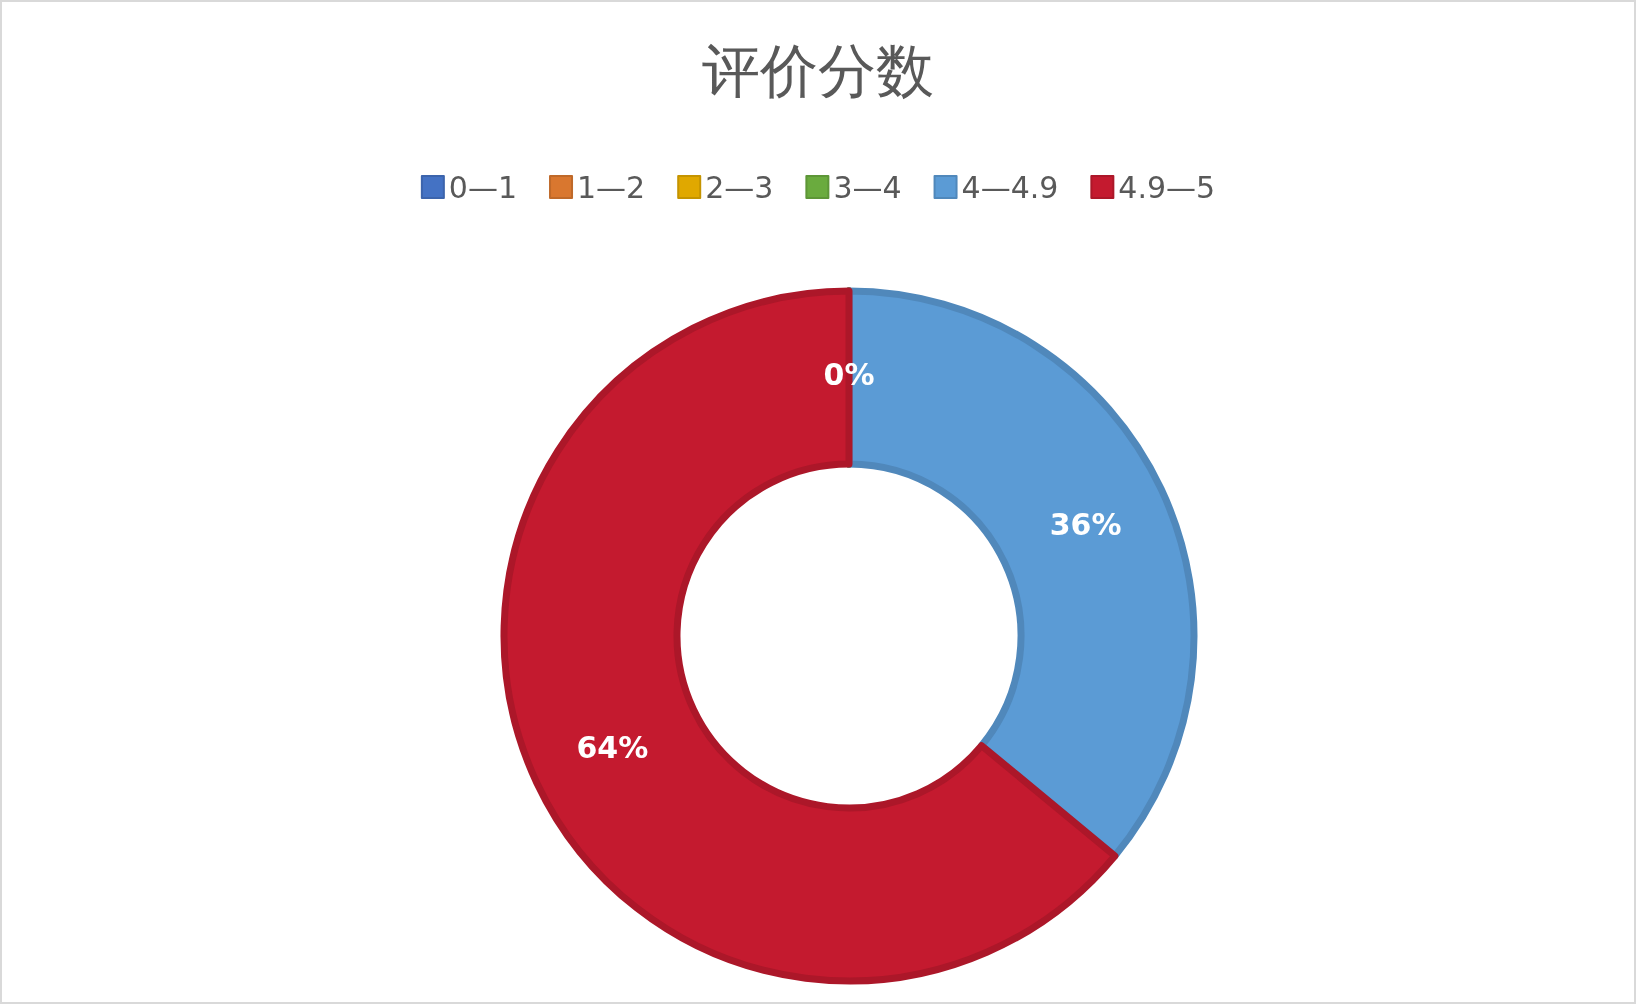 This screenshot has height=1004, width=1636. What do you see at coordinates (1085, 525) in the screenshot?
I see `data-label: 36%` at bounding box center [1085, 525].